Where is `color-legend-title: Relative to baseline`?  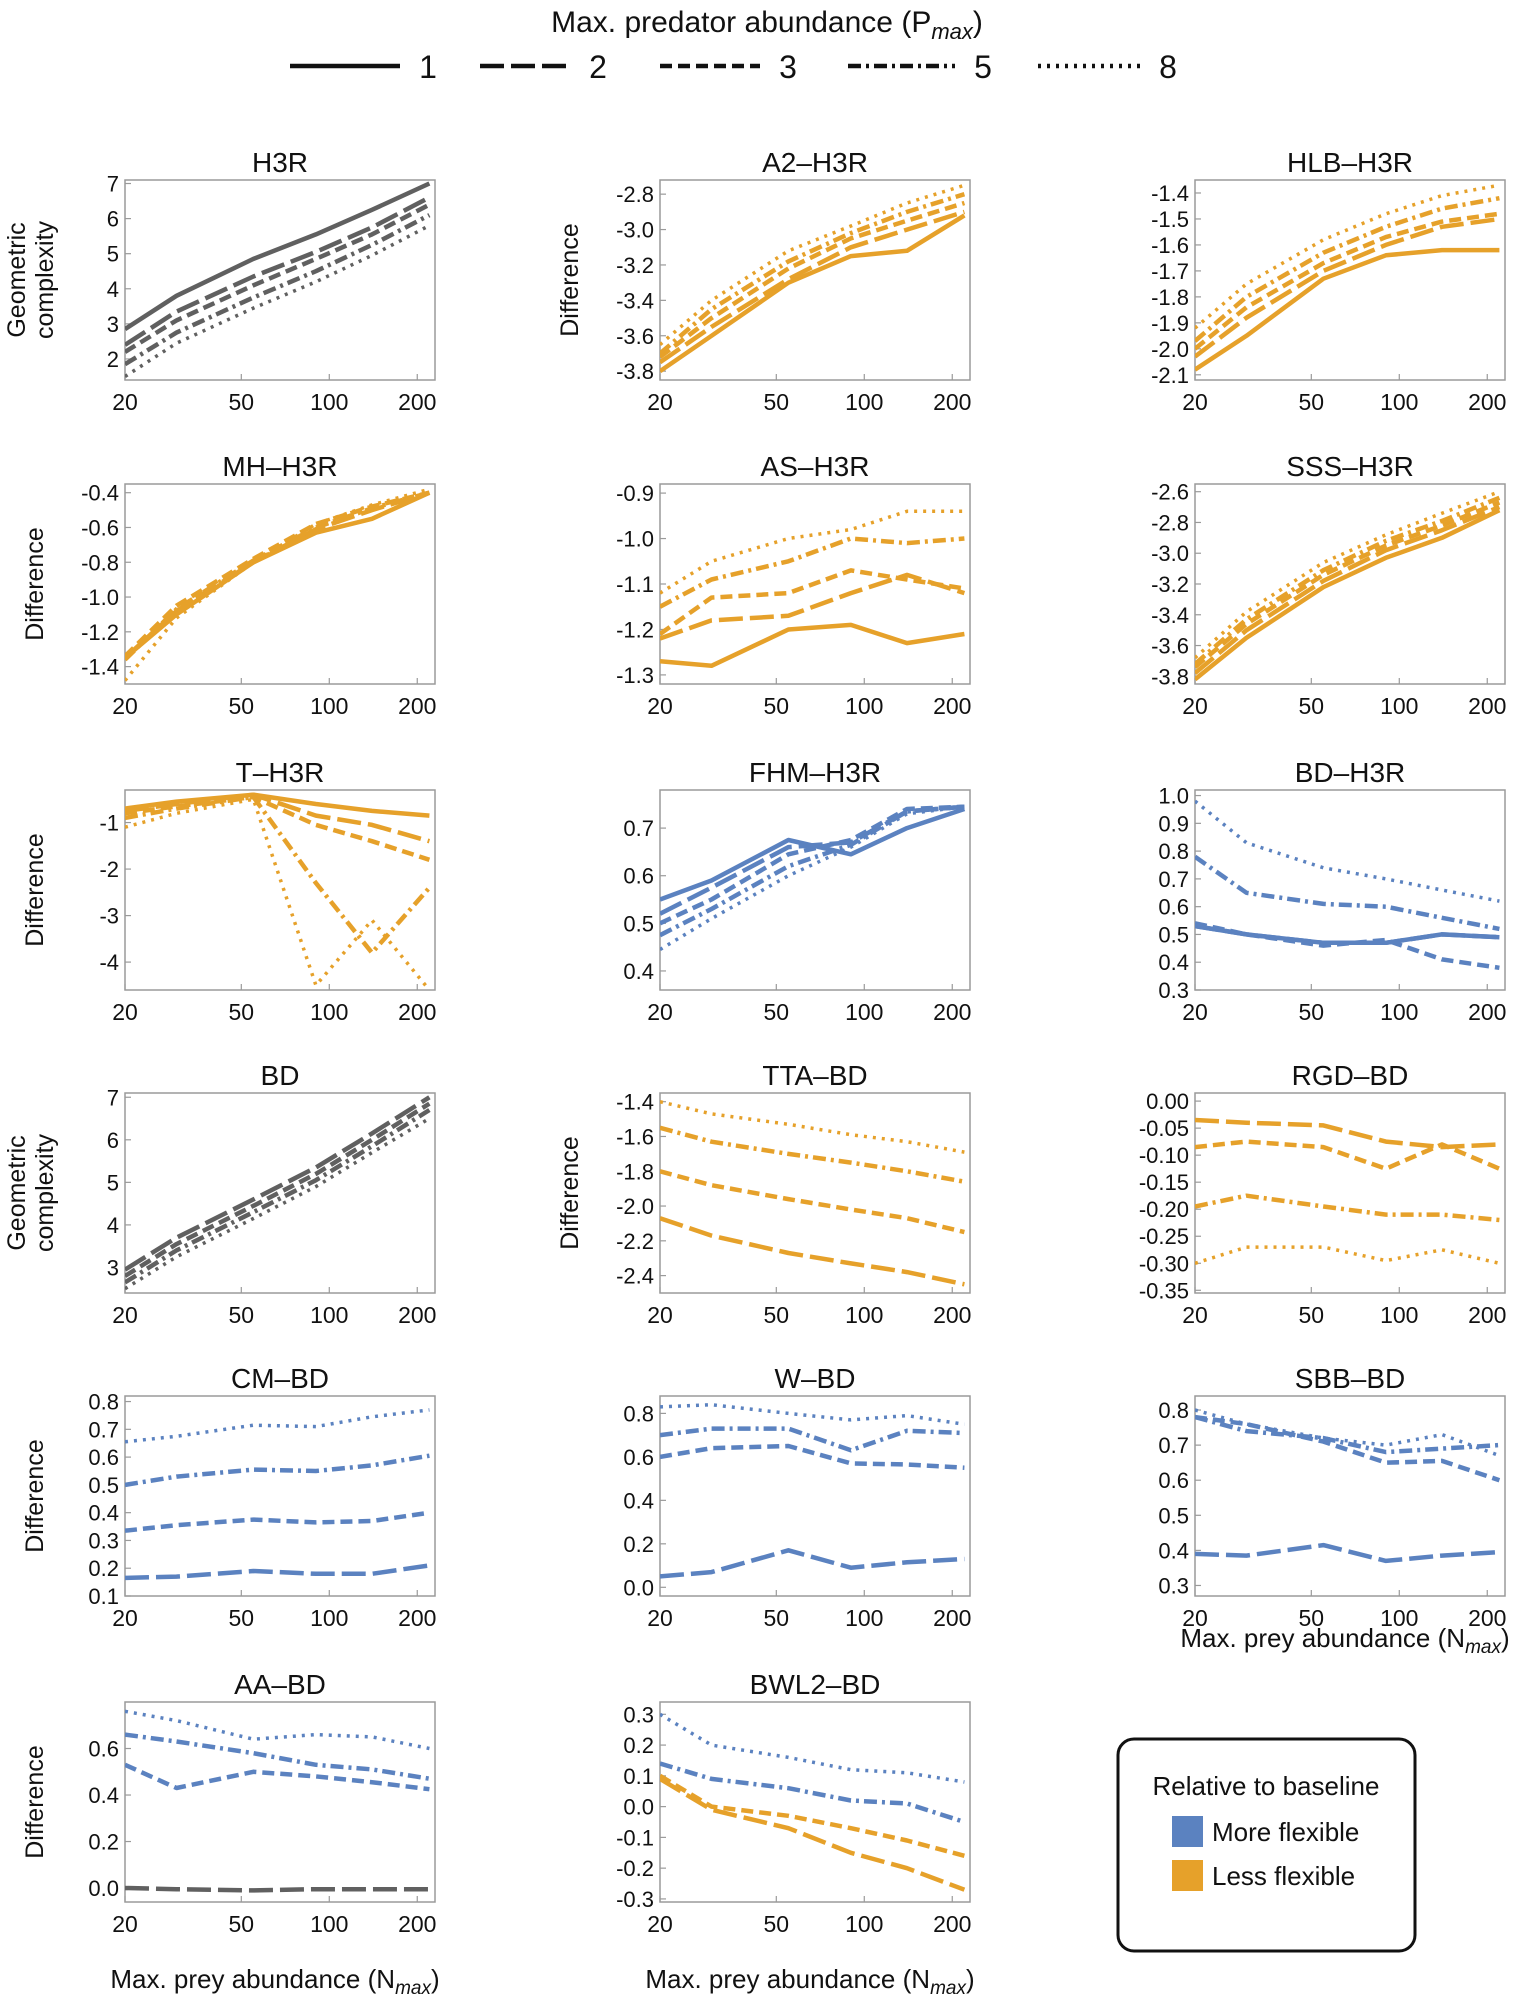 color-legend-title: Relative to baseline is located at coordinates (1266, 1786).